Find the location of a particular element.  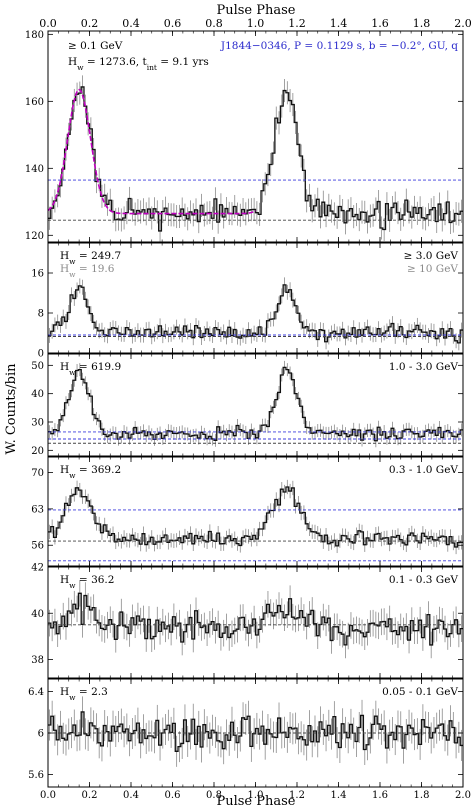

energy-label: 0.05 - 0.1 GeV is located at coordinates (420, 692).